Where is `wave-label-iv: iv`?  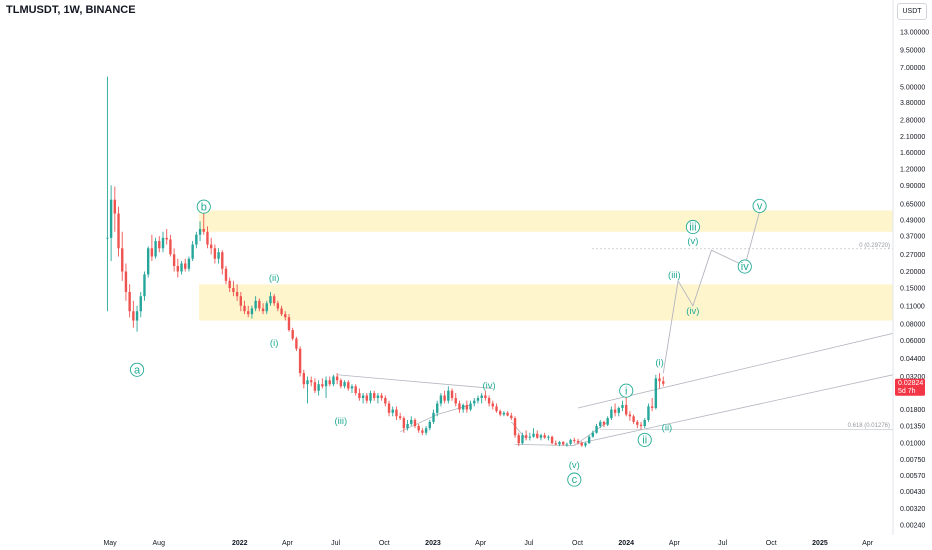
wave-label-iv: iv is located at coordinates (744, 266).